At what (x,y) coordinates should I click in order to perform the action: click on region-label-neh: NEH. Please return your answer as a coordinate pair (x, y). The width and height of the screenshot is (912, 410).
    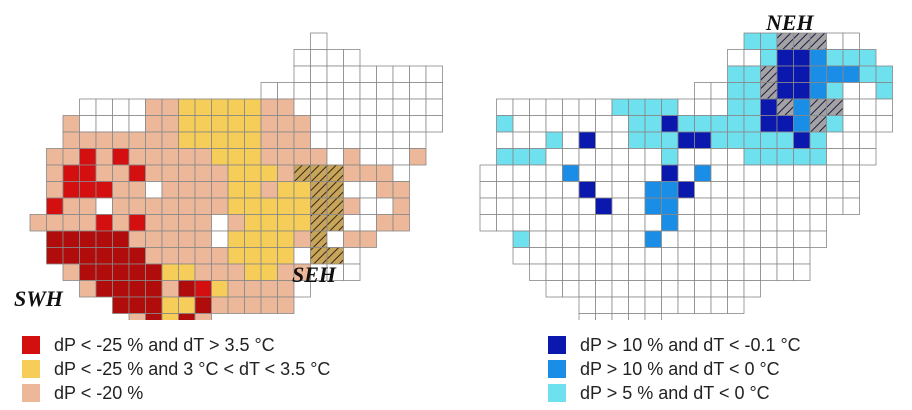
    Looking at the image, I should click on (790, 22).